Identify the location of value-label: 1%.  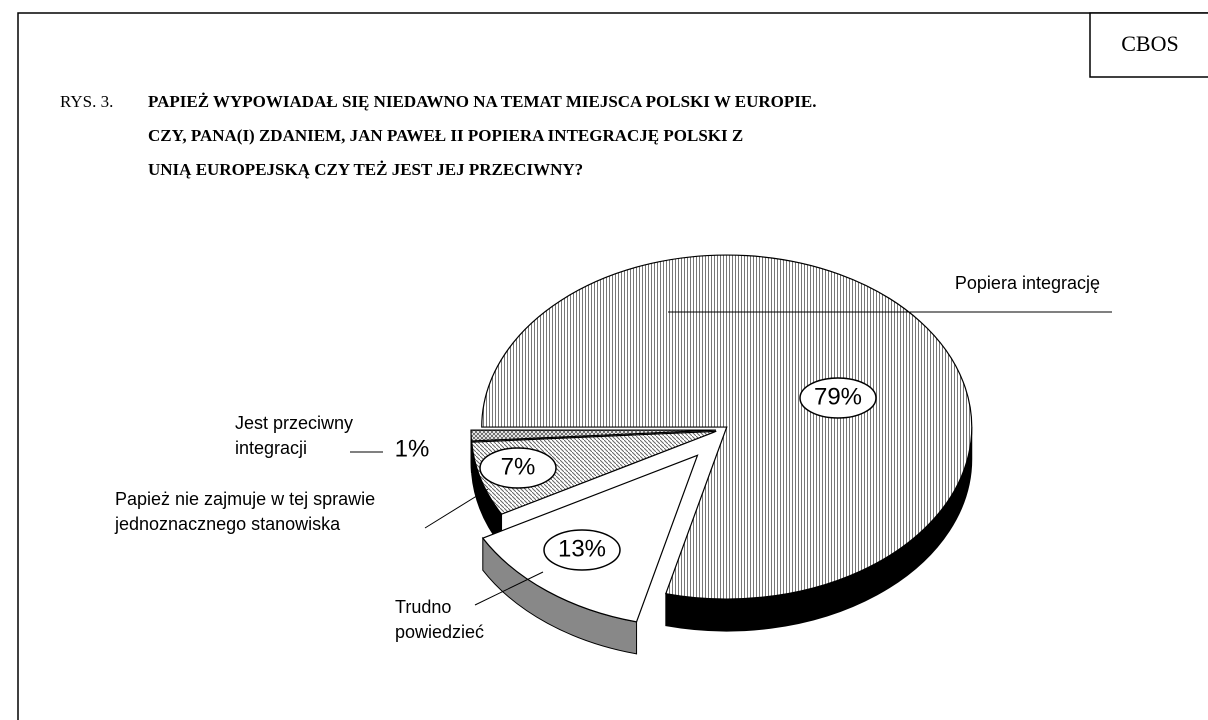
(412, 448).